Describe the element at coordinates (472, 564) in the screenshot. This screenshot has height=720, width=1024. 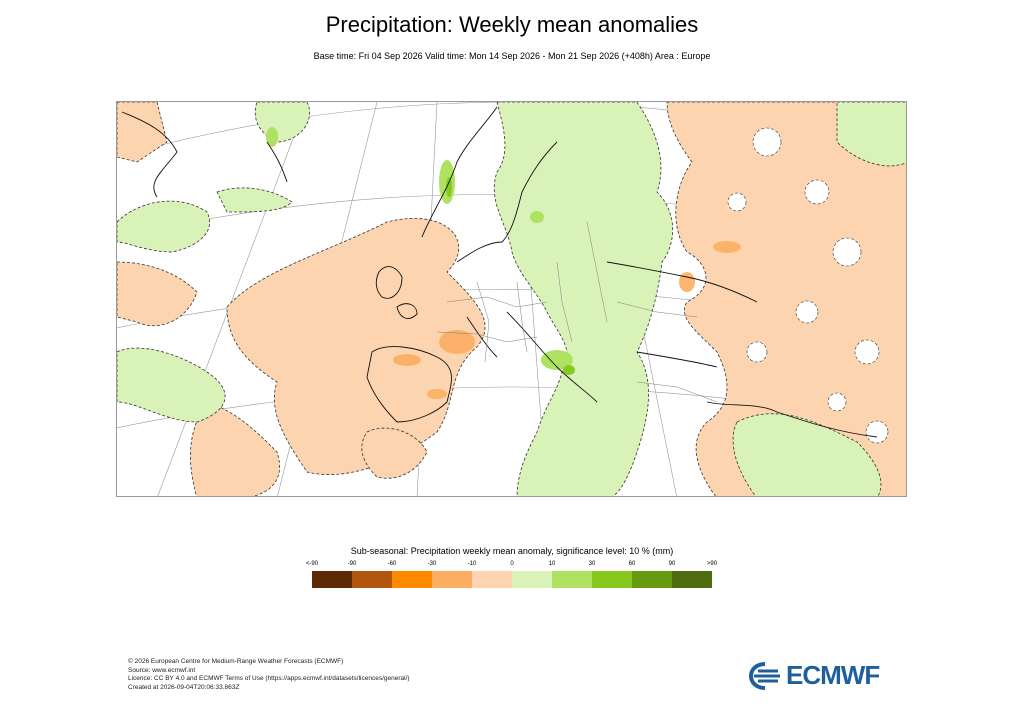
I see `legend-tick: -10` at that location.